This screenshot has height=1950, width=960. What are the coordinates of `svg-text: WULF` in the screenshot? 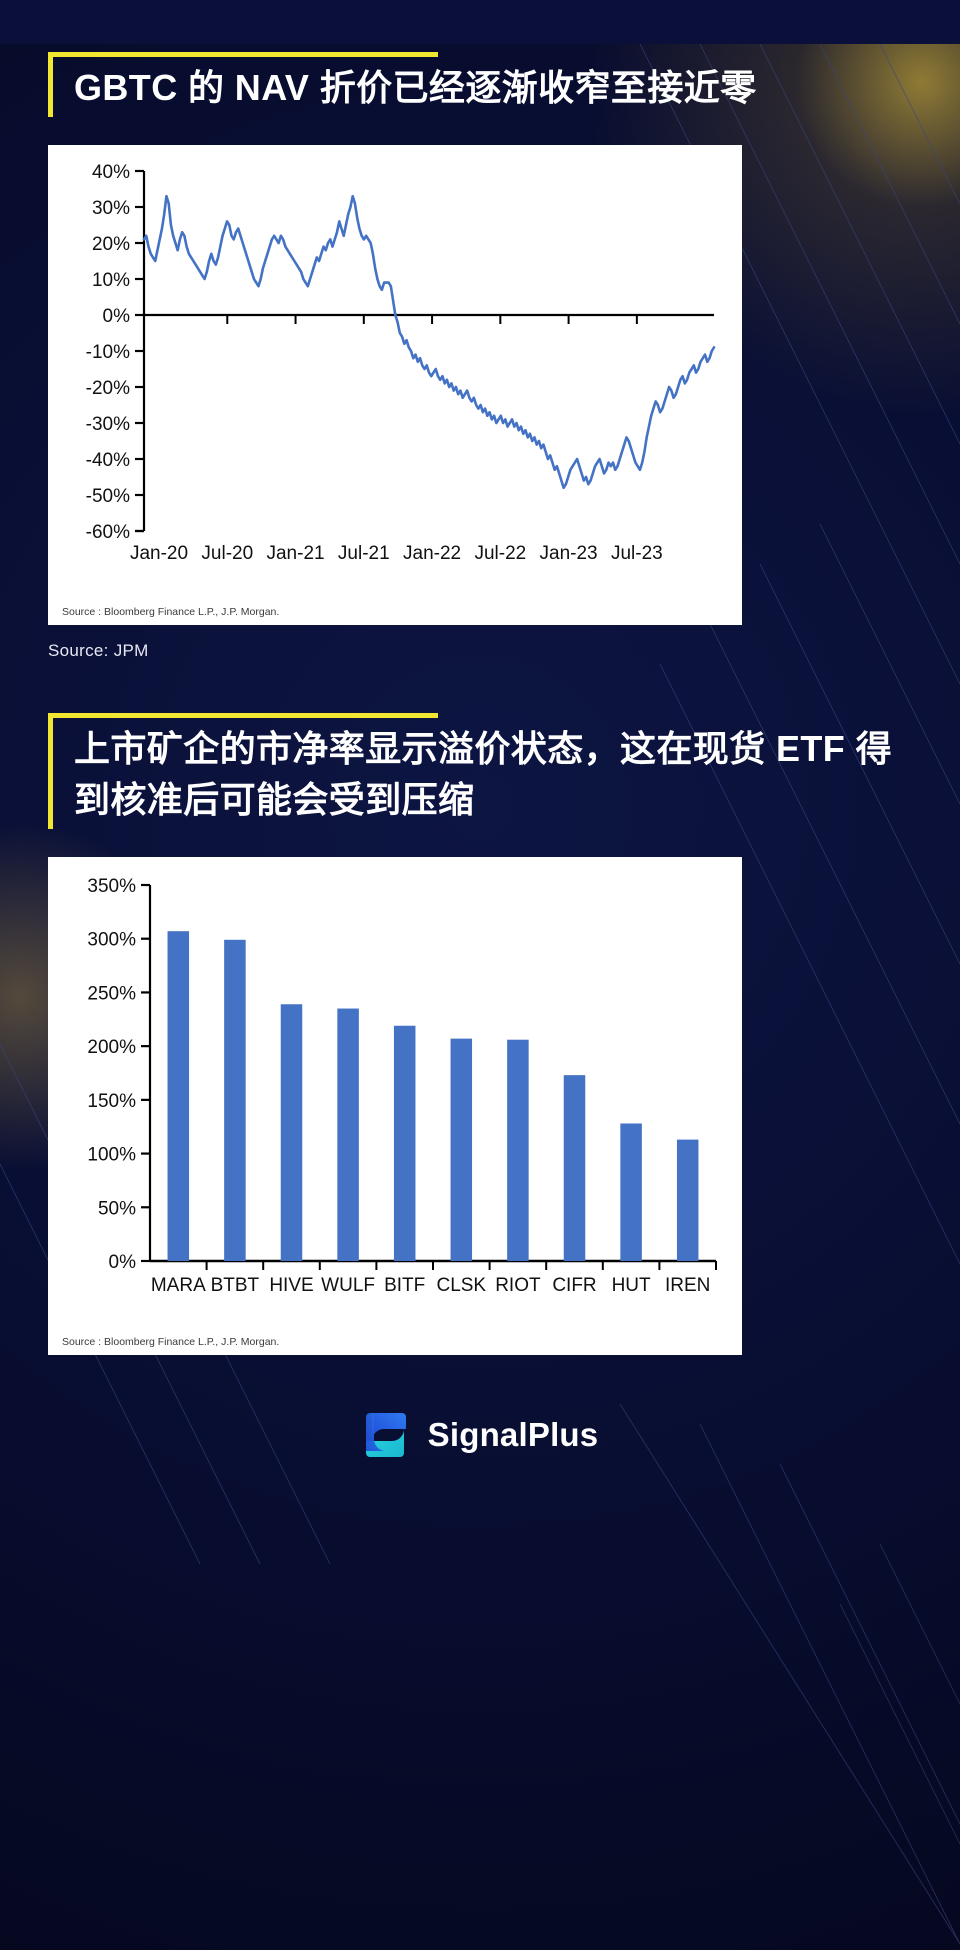 It's located at (348, 1285).